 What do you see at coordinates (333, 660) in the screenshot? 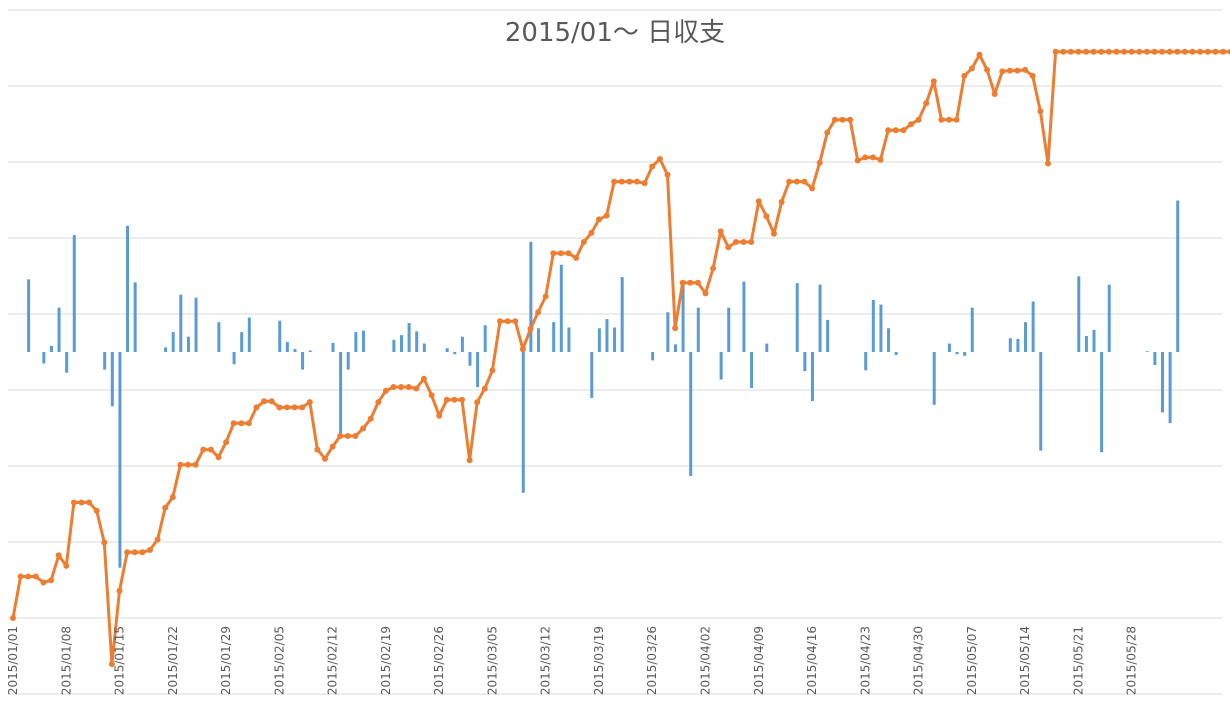
I see `x-tick-label: 2015/02/12` at bounding box center [333, 660].